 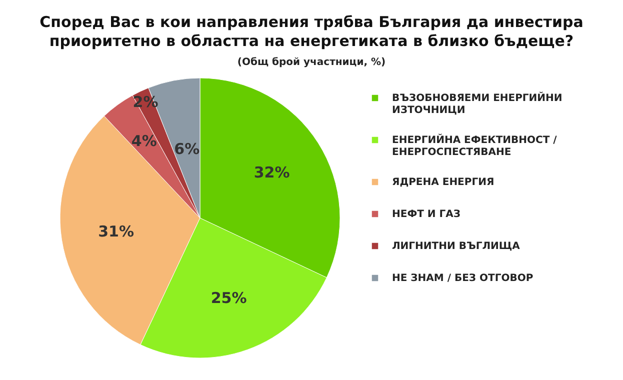 What do you see at coordinates (477, 103) in the screenshot?
I see `legend-label: ВЪЗОБНОВЯЕМИ ЕНЕРГИЙНИ ИЗТОЧНИЦИ` at bounding box center [477, 103].